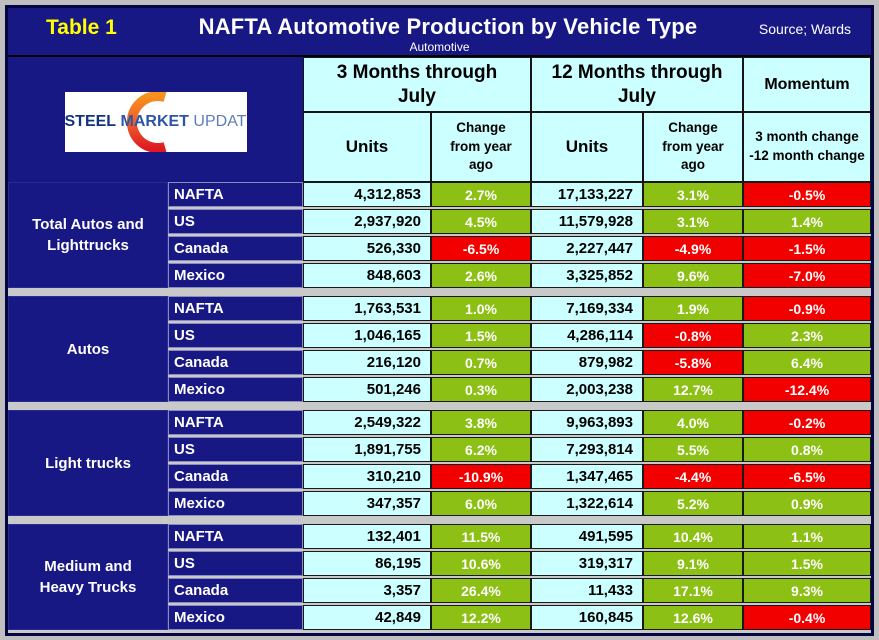 The image size is (879, 640). What do you see at coordinates (693, 476) in the screenshot?
I see `change-12mo-cell: -4.4%` at bounding box center [693, 476].